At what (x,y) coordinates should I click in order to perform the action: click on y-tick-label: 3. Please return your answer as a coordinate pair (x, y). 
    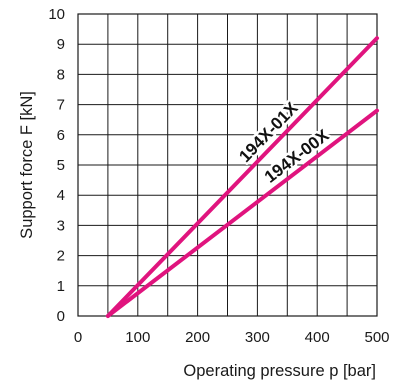
    Looking at the image, I should click on (61, 225).